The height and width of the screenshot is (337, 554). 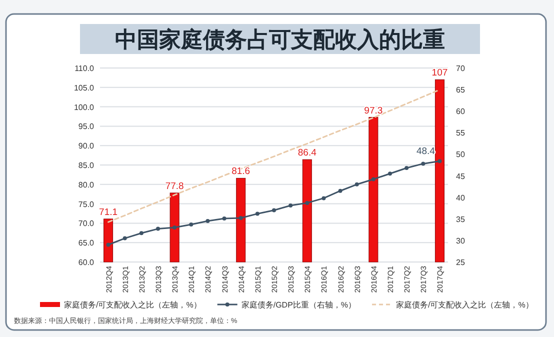 What do you see at coordinates (461, 241) in the screenshot?
I see `y2-tick-label: 30` at bounding box center [461, 241].